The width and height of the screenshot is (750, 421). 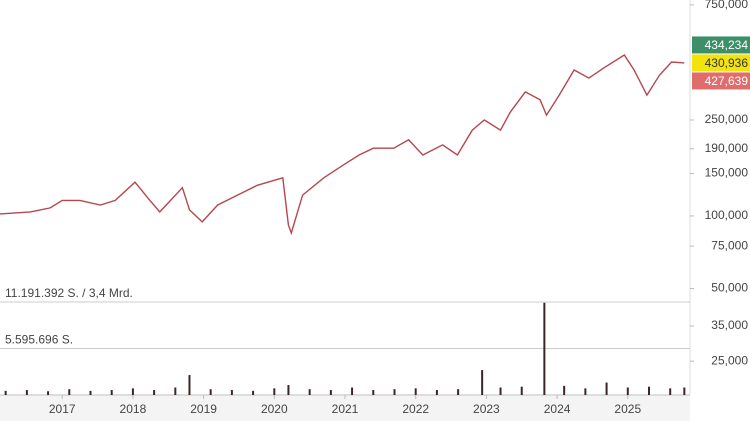 What do you see at coordinates (62, 409) in the screenshot?
I see `x-tick-label: 2017` at bounding box center [62, 409].